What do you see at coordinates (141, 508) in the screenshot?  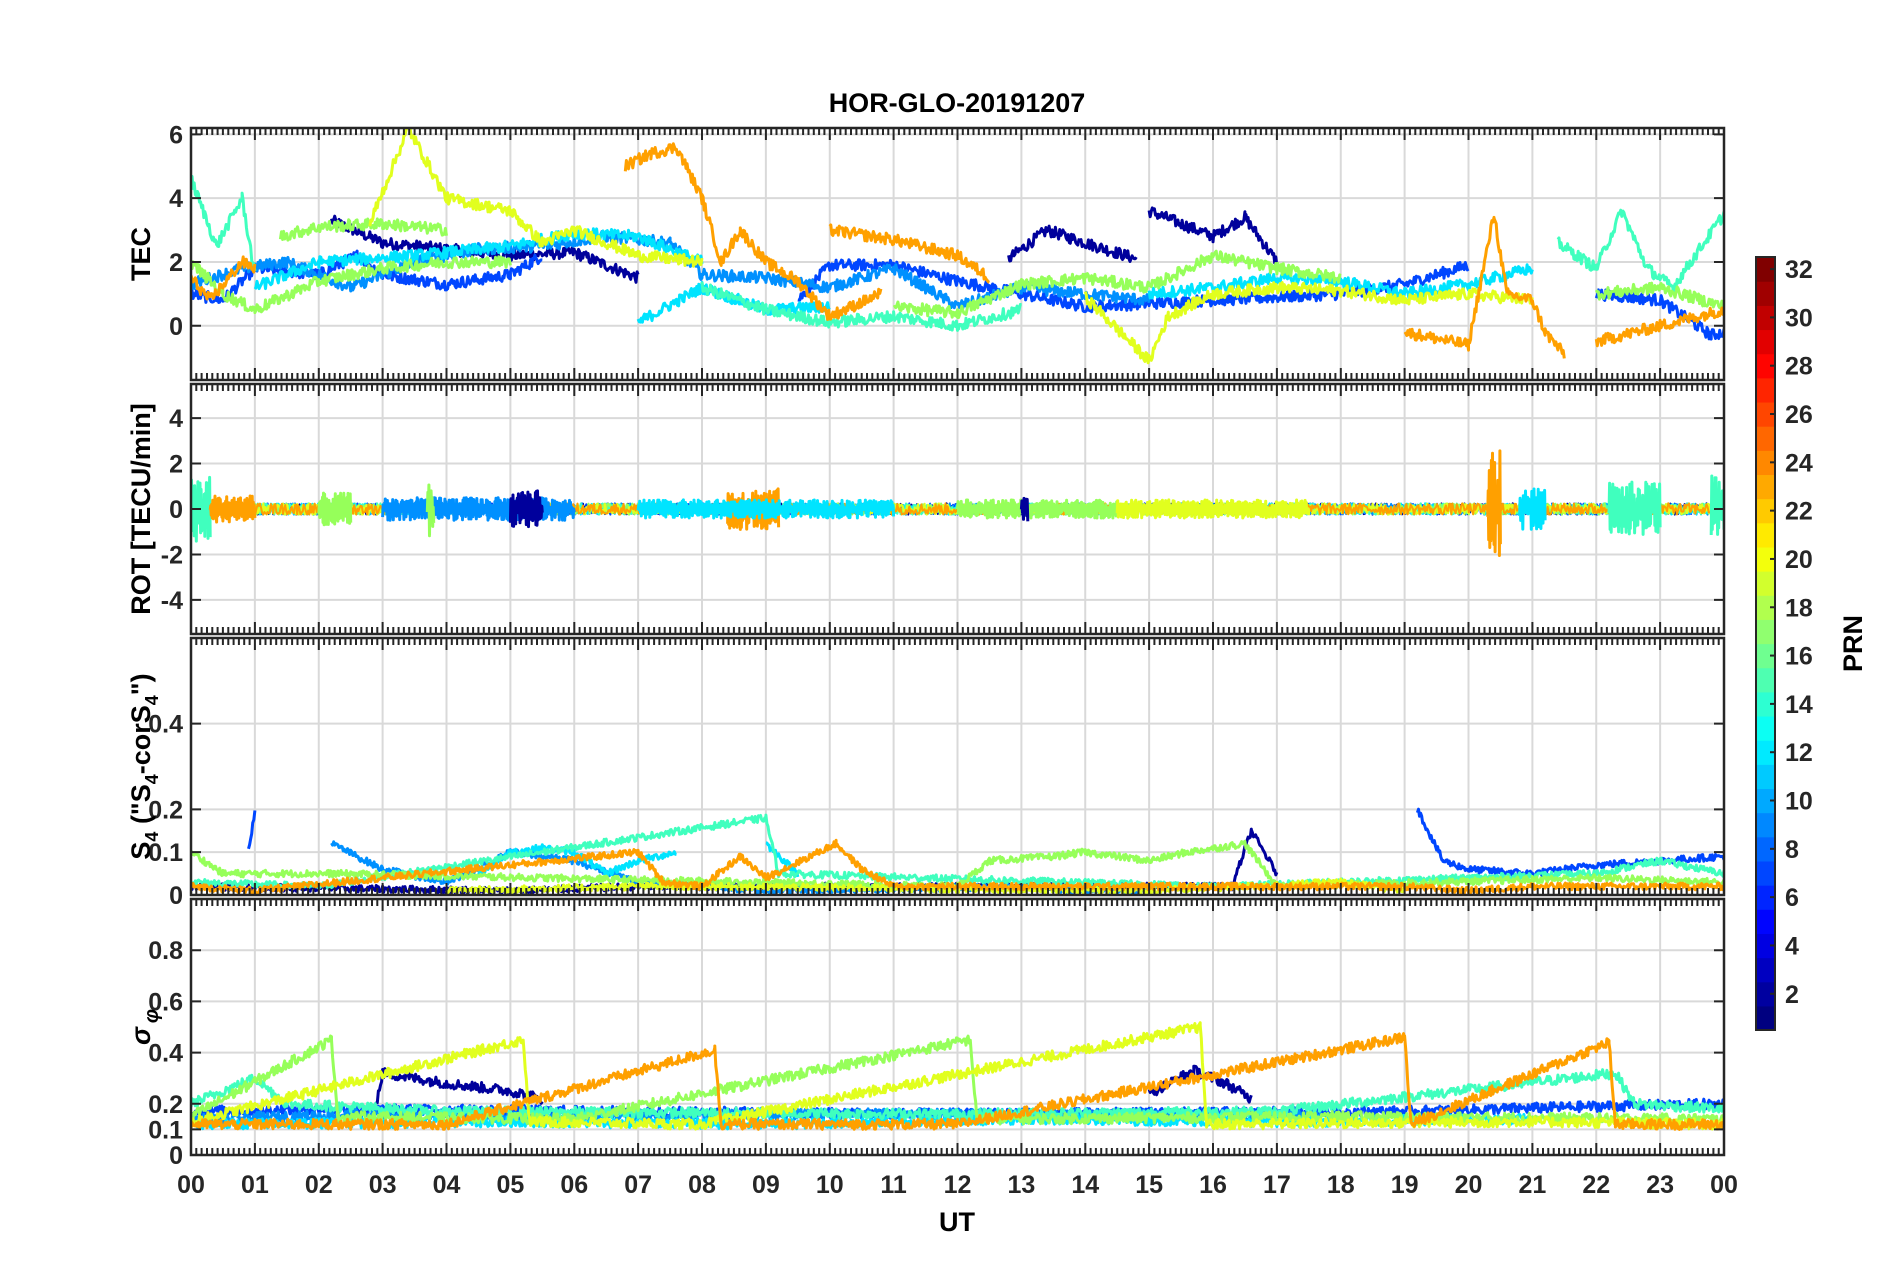 I see `y-axis-label-rot: ROT [TECU/min]` at bounding box center [141, 508].